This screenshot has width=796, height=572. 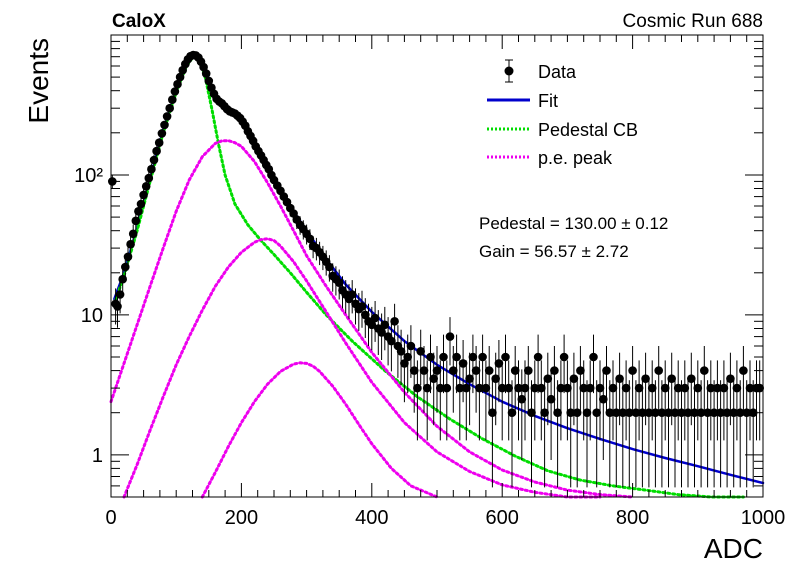 I want to click on y-tick-label: 1, so click(x=97, y=456).